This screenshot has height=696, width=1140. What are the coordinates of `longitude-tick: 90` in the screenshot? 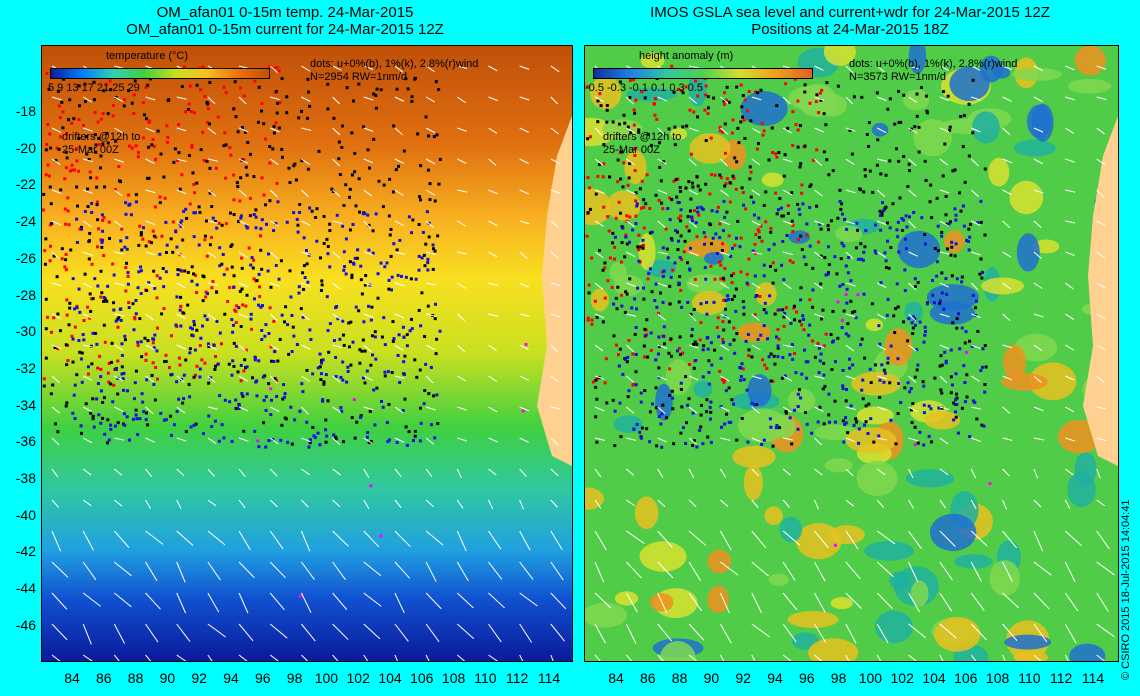 It's located at (167, 678).